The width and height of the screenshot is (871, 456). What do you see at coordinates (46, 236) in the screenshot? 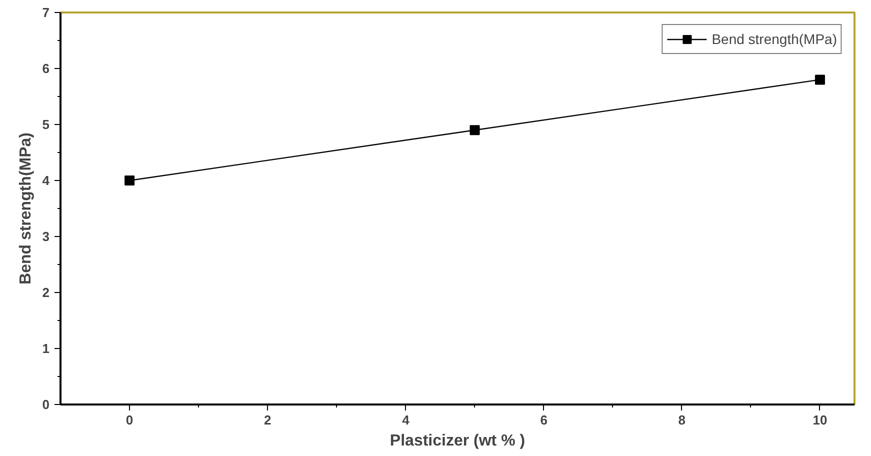
I see `y-tick-label: 3` at bounding box center [46, 236].